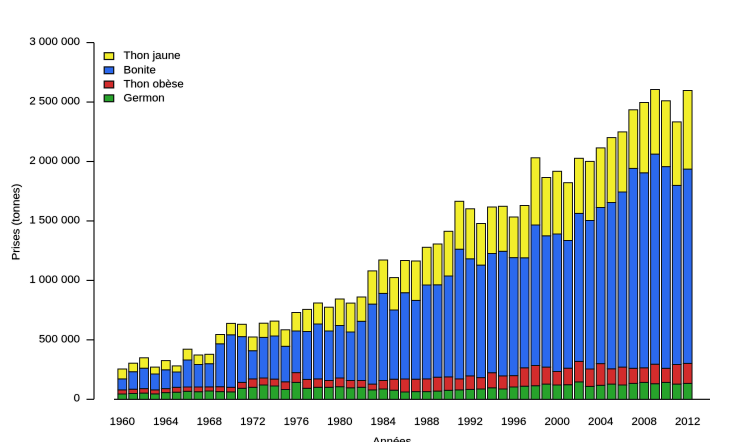  I want to click on svg-text: 1968, so click(209, 422).